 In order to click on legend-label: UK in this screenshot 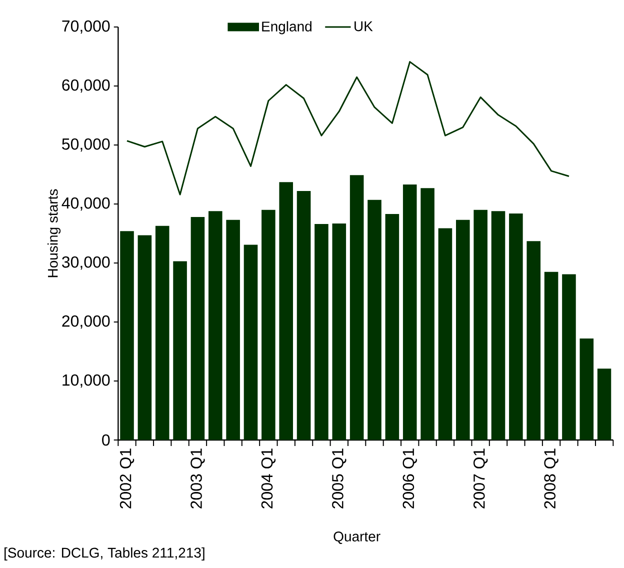, I will do `click(363, 26)`.